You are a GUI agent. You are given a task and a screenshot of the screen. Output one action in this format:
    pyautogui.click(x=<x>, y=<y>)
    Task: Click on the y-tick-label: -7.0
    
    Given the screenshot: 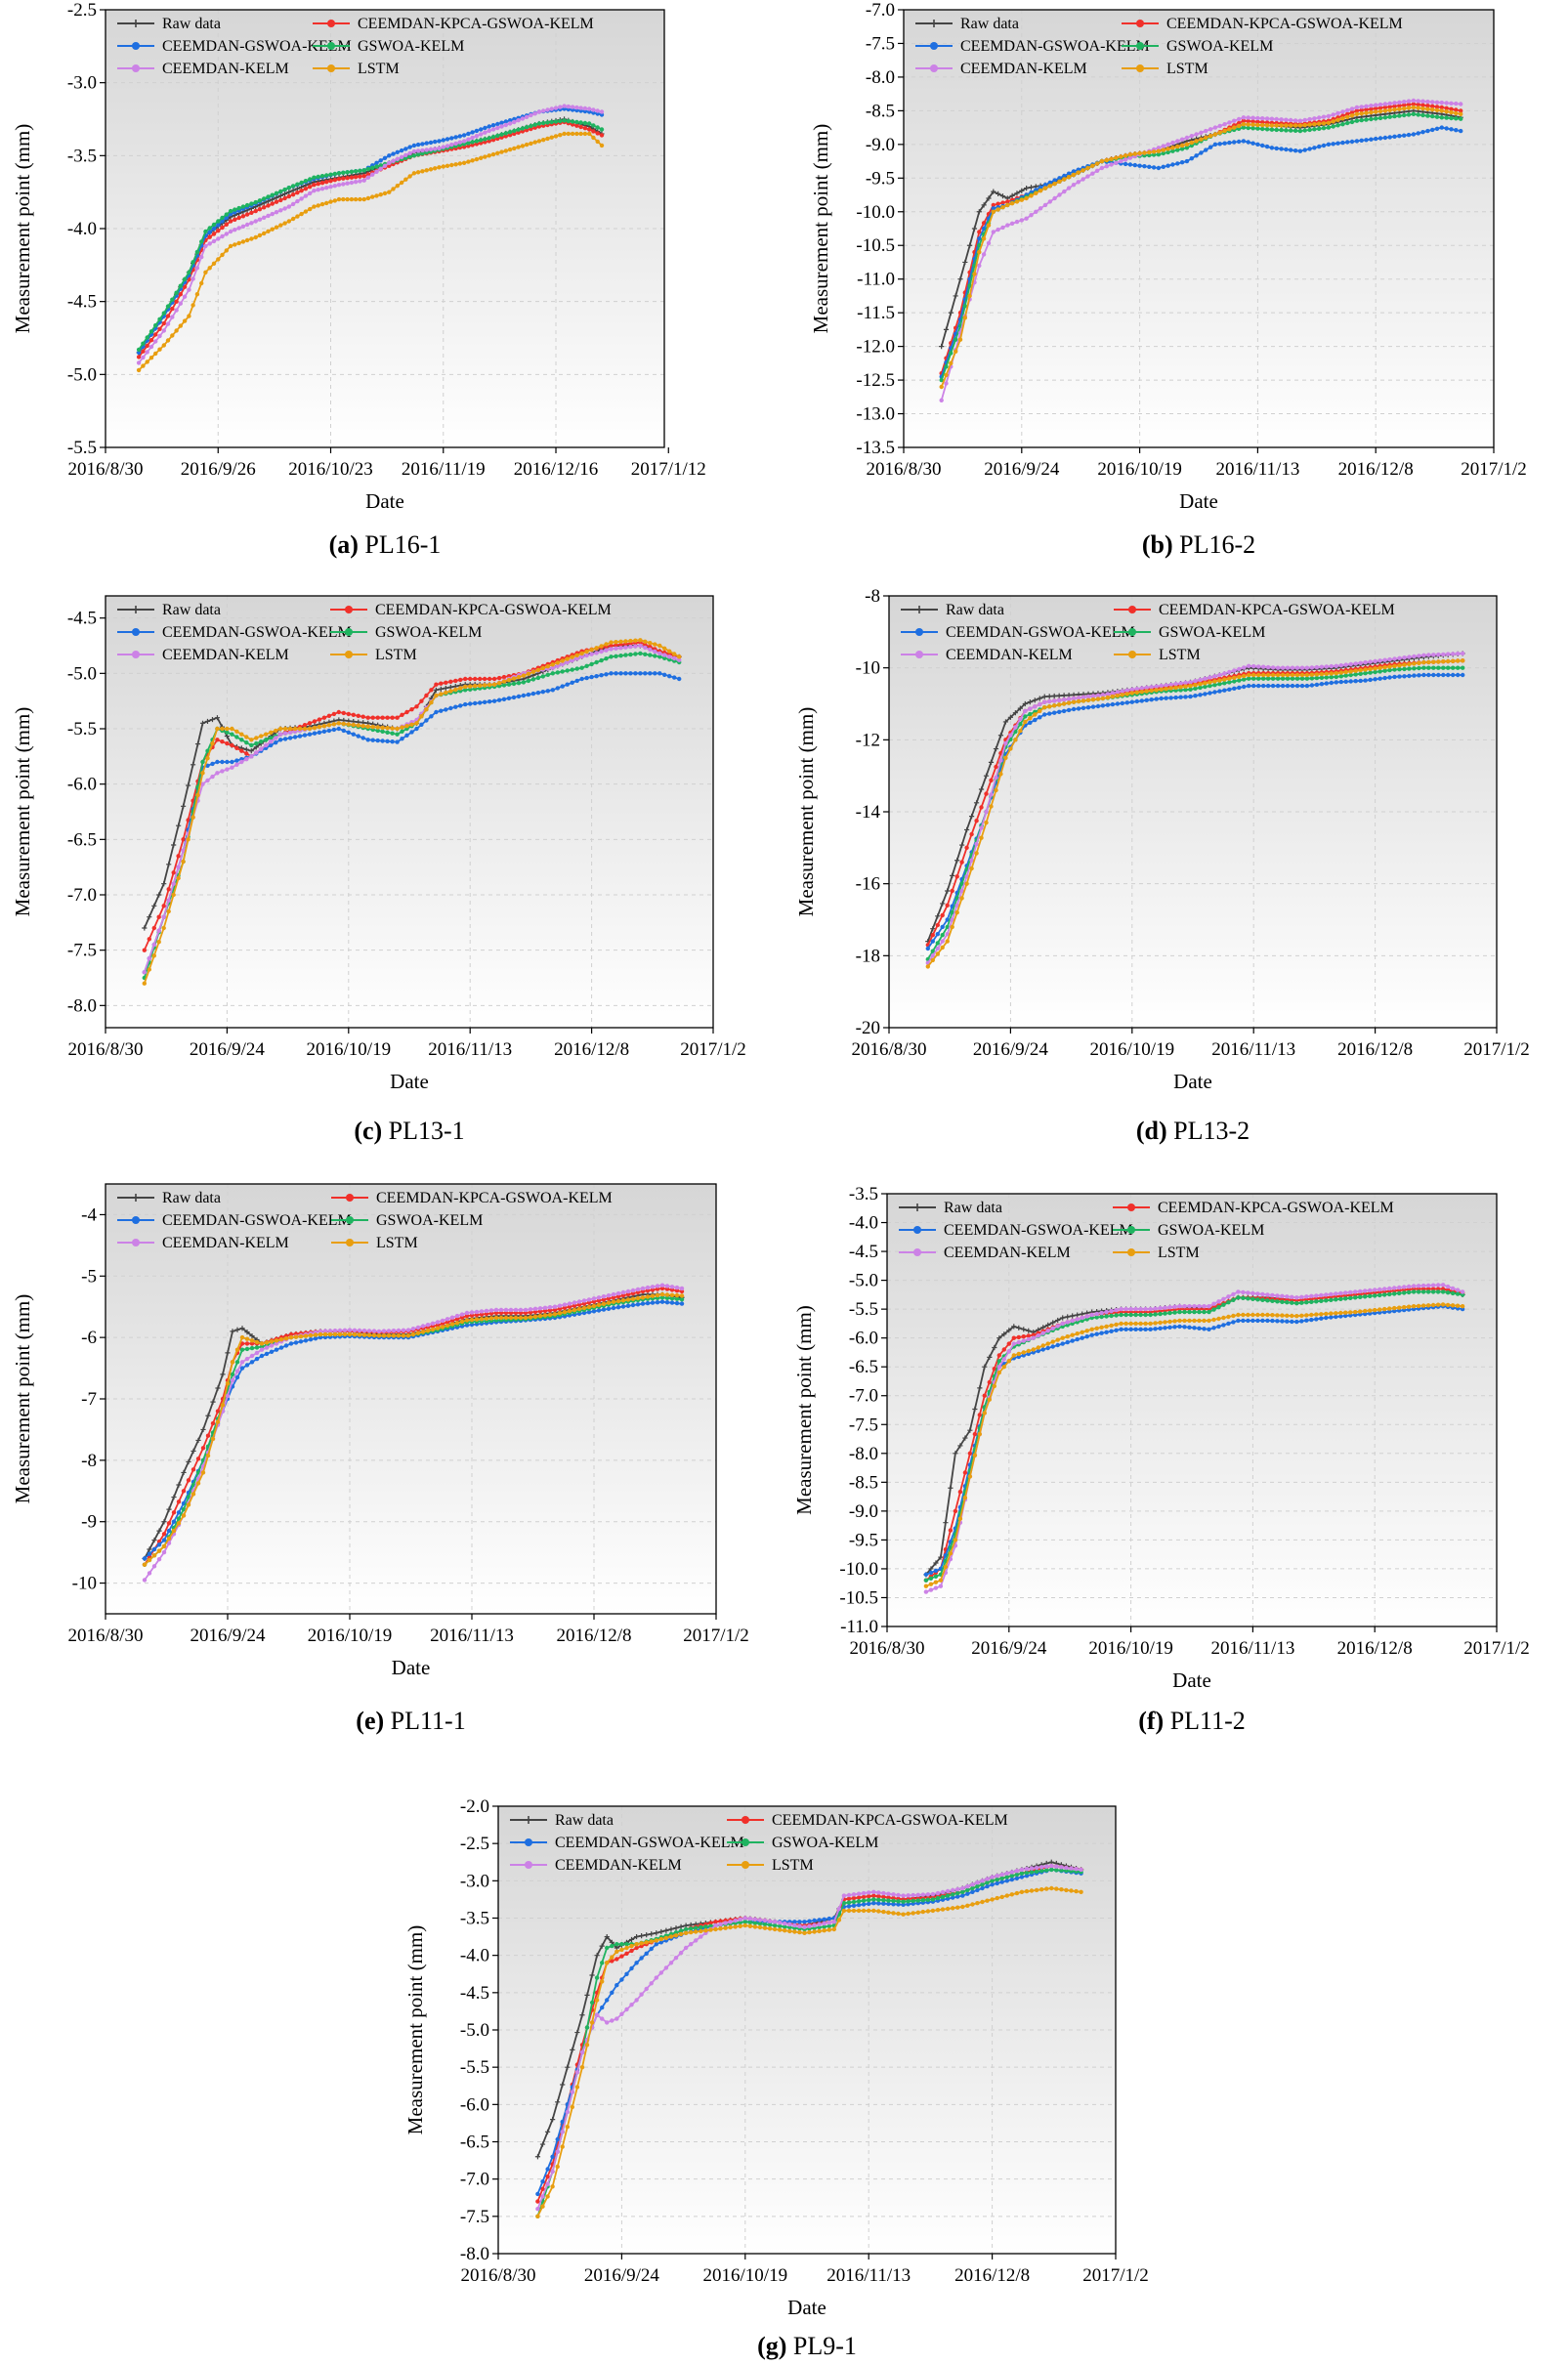 What is the action you would take?
    pyautogui.click(x=880, y=10)
    